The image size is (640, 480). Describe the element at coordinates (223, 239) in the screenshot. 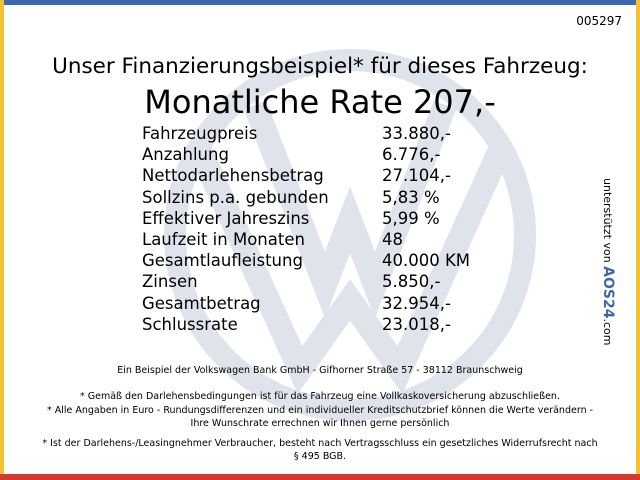

I see `row-label: Laufzeit in Monaten` at that location.